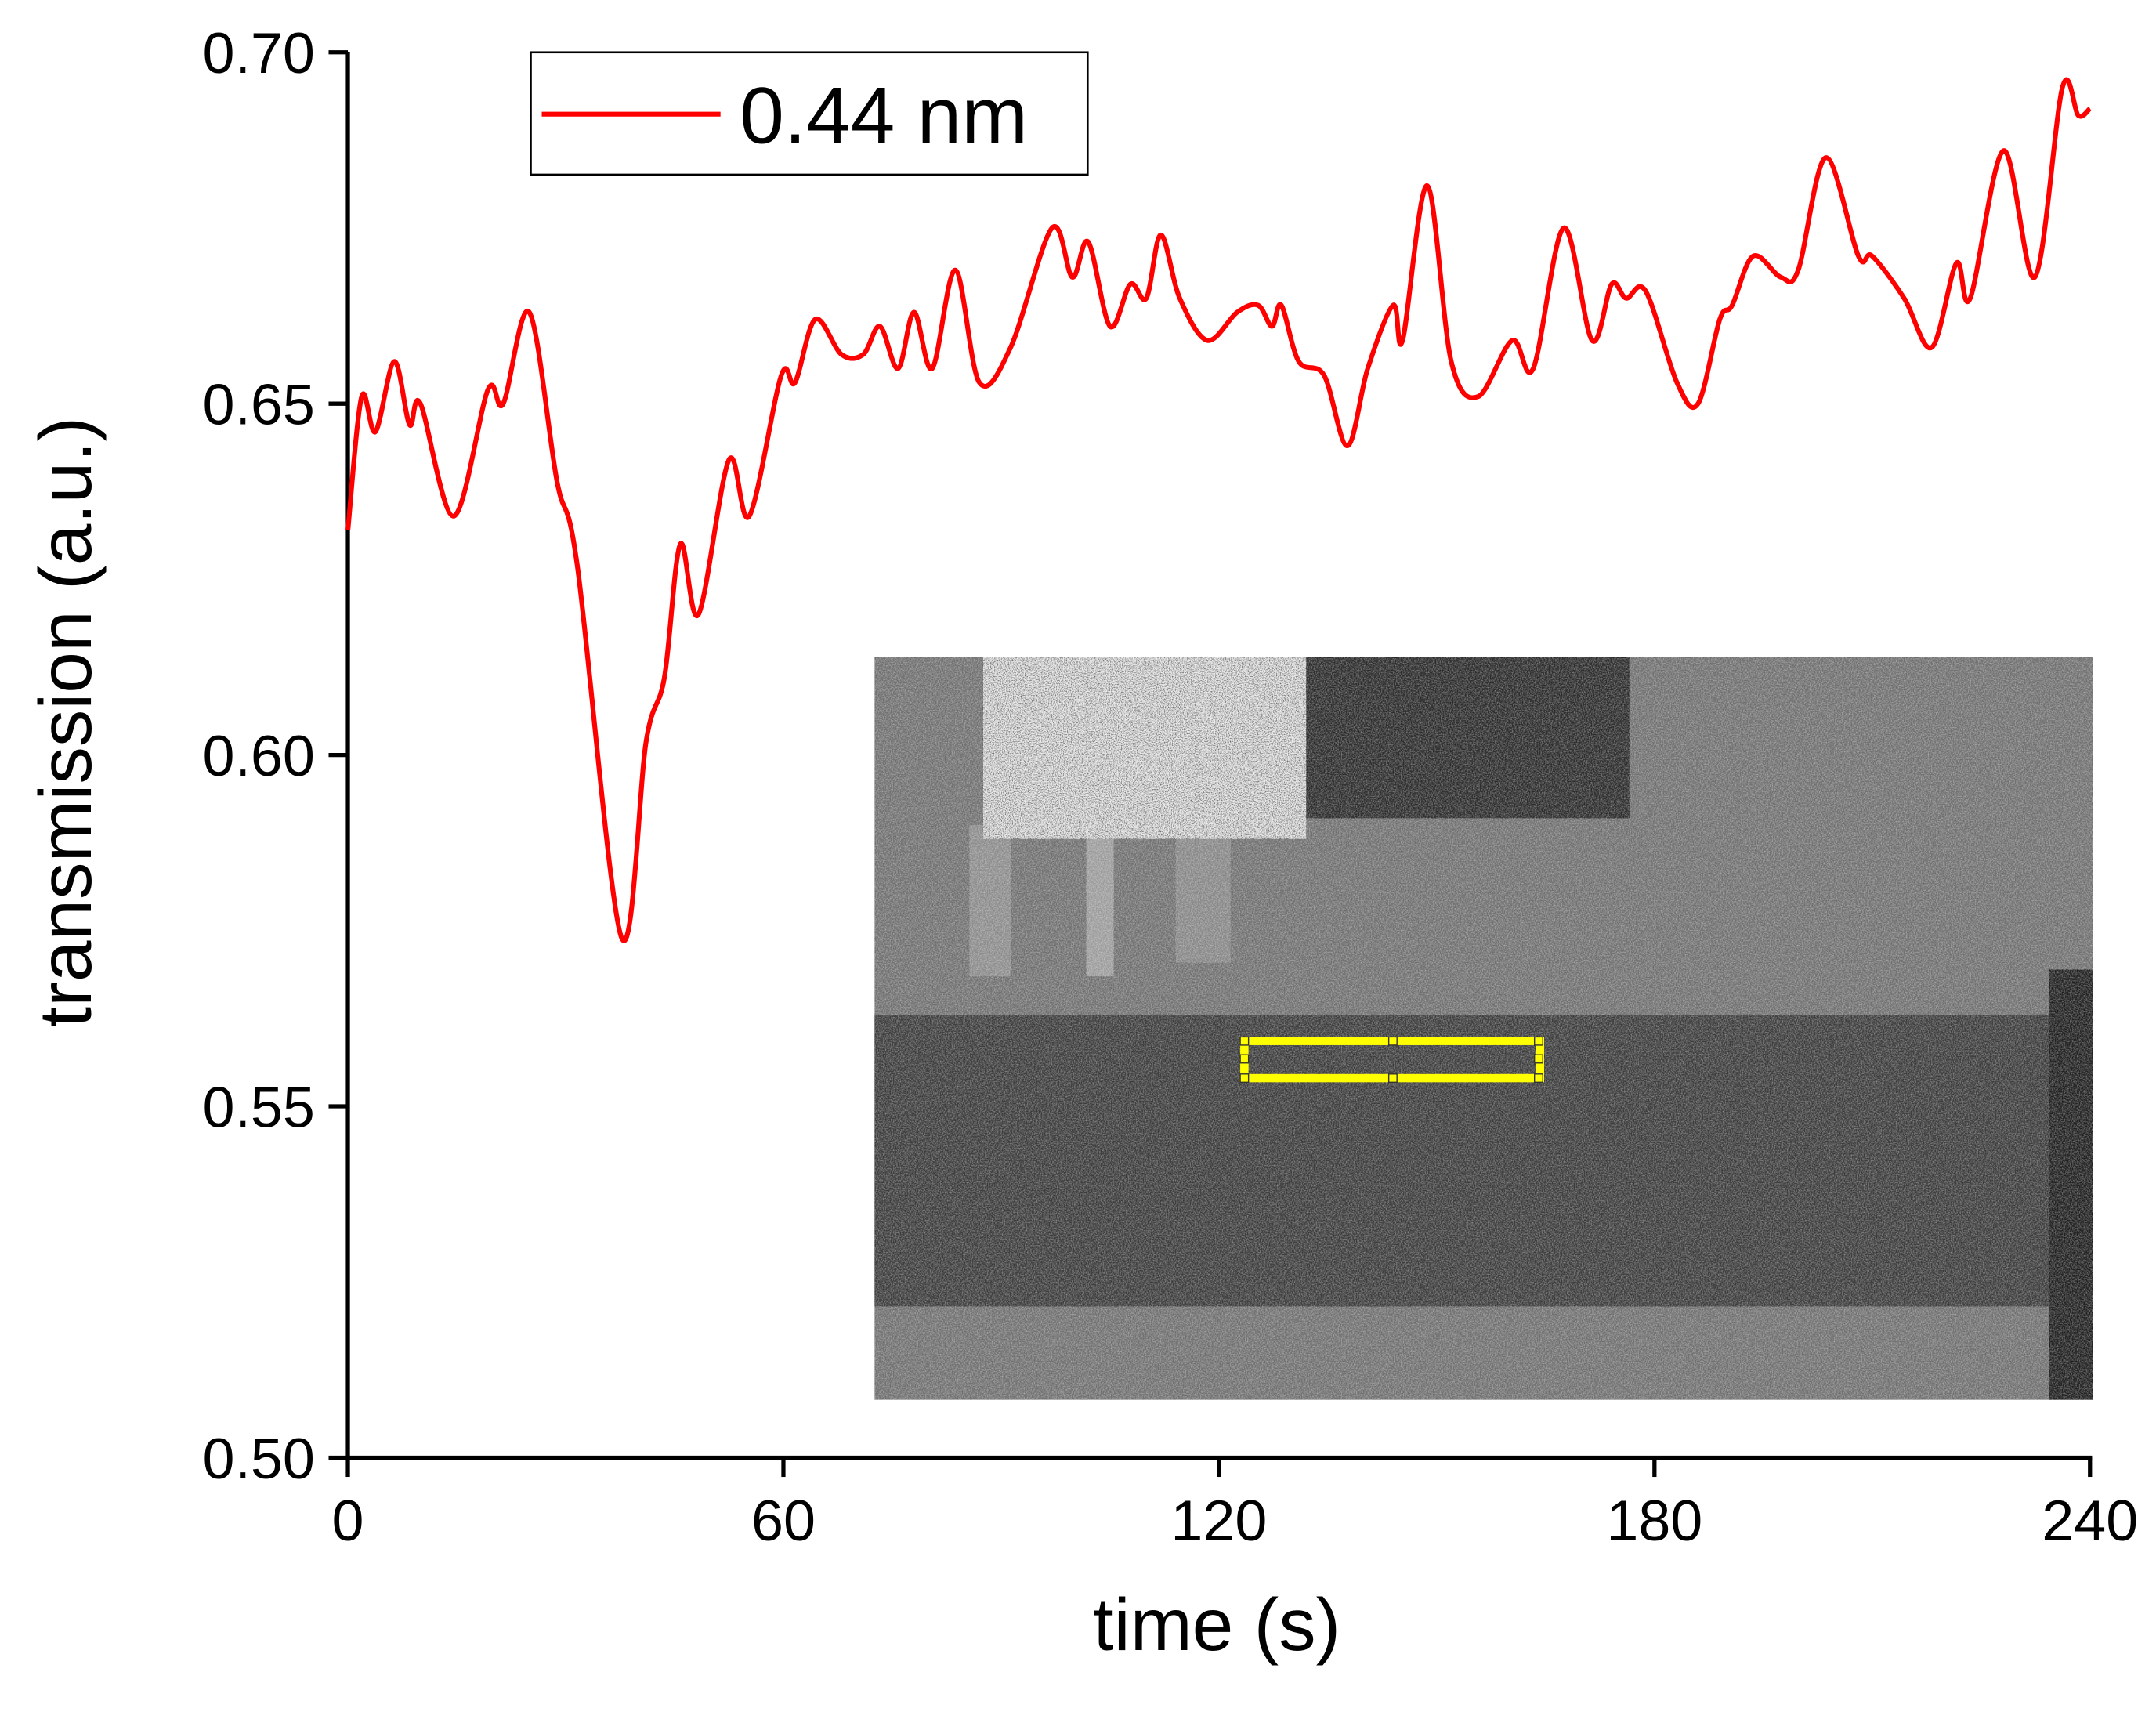 The image size is (2156, 1719). I want to click on y-tick-label: 0.50, so click(258, 1458).